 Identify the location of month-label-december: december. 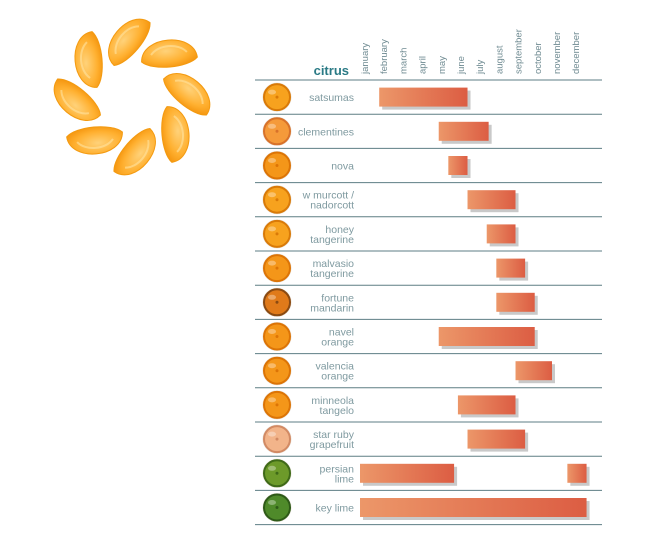
(576, 53).